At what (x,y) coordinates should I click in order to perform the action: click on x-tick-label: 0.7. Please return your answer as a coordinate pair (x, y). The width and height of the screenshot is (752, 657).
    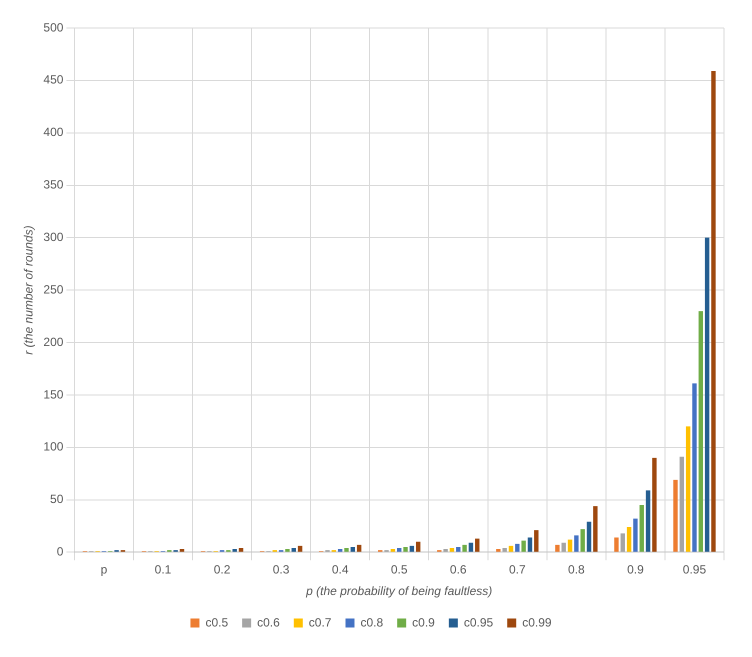
    Looking at the image, I should click on (517, 569).